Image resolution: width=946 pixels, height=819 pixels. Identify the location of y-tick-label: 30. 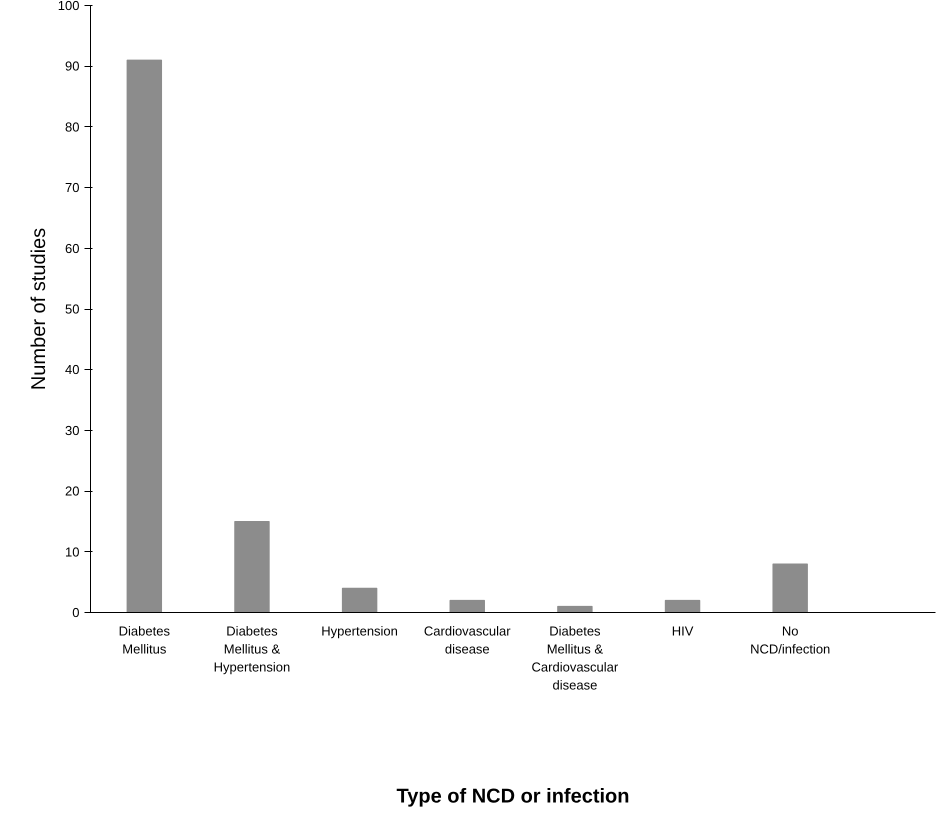
(72, 430).